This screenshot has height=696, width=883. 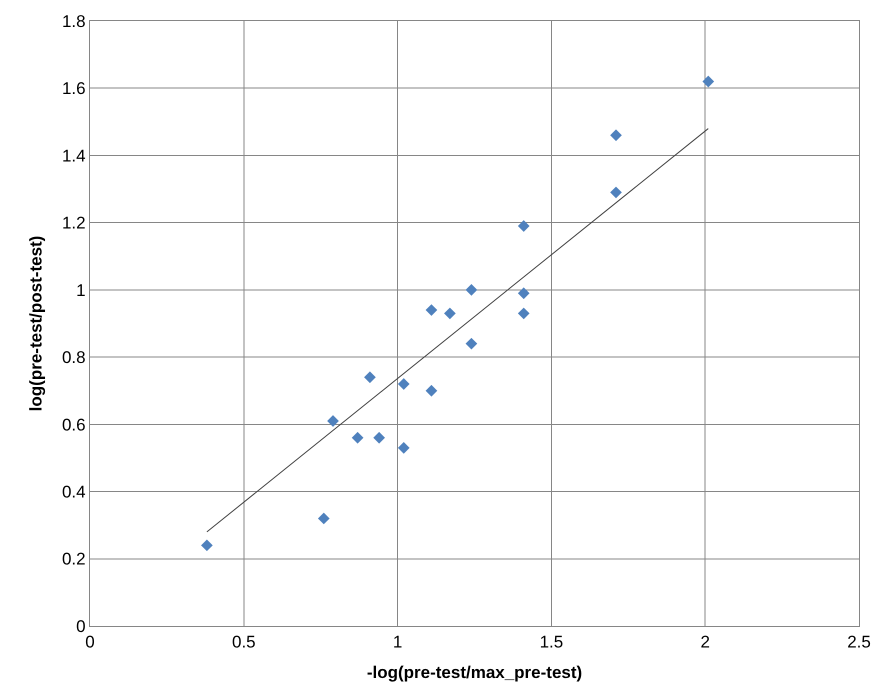 I want to click on x-tick-label: 2.5, so click(x=859, y=642).